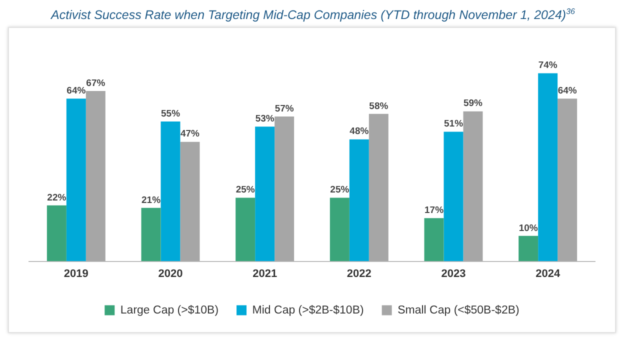  I want to click on x-tick-label: 2024, so click(548, 274).